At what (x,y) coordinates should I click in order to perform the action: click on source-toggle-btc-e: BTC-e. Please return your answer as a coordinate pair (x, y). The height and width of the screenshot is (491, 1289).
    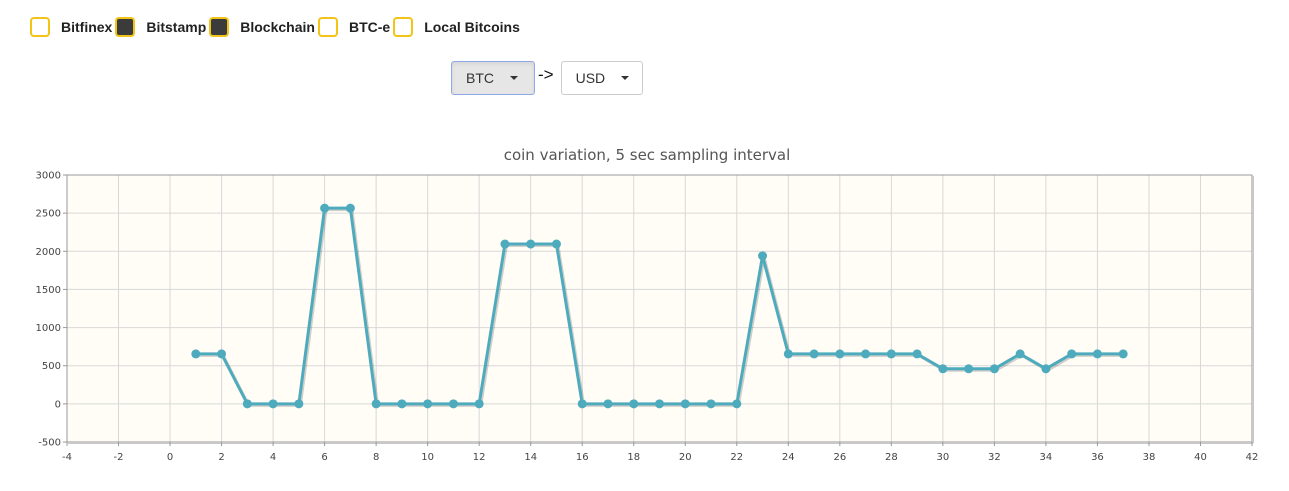
    Looking at the image, I should click on (355, 27).